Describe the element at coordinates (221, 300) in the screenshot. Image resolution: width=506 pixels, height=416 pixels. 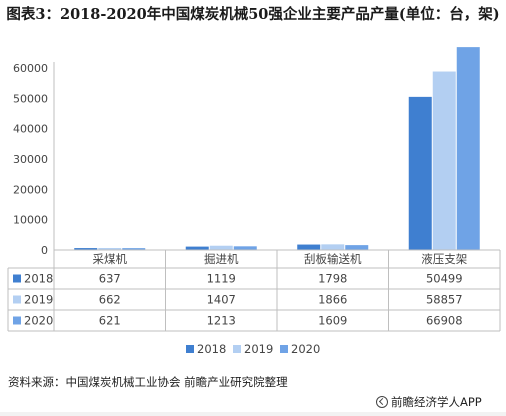
I see `table-value-cell: 1407` at that location.